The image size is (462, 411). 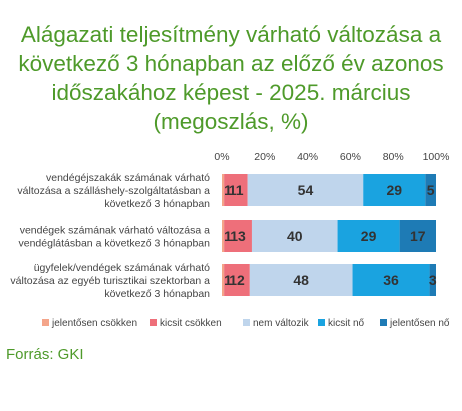 I want to click on category-label: vendégéjszakák számának várható, so click(x=128, y=178).